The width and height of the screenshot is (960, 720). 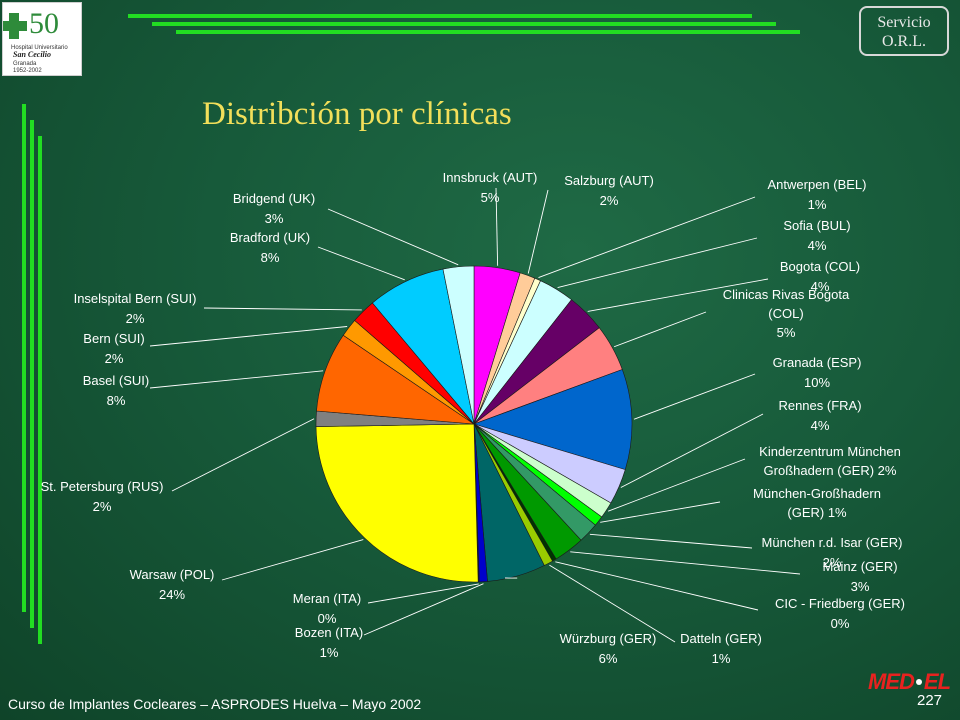 What do you see at coordinates (113, 338) in the screenshot?
I see `slice-label: Bern (SUI)` at bounding box center [113, 338].